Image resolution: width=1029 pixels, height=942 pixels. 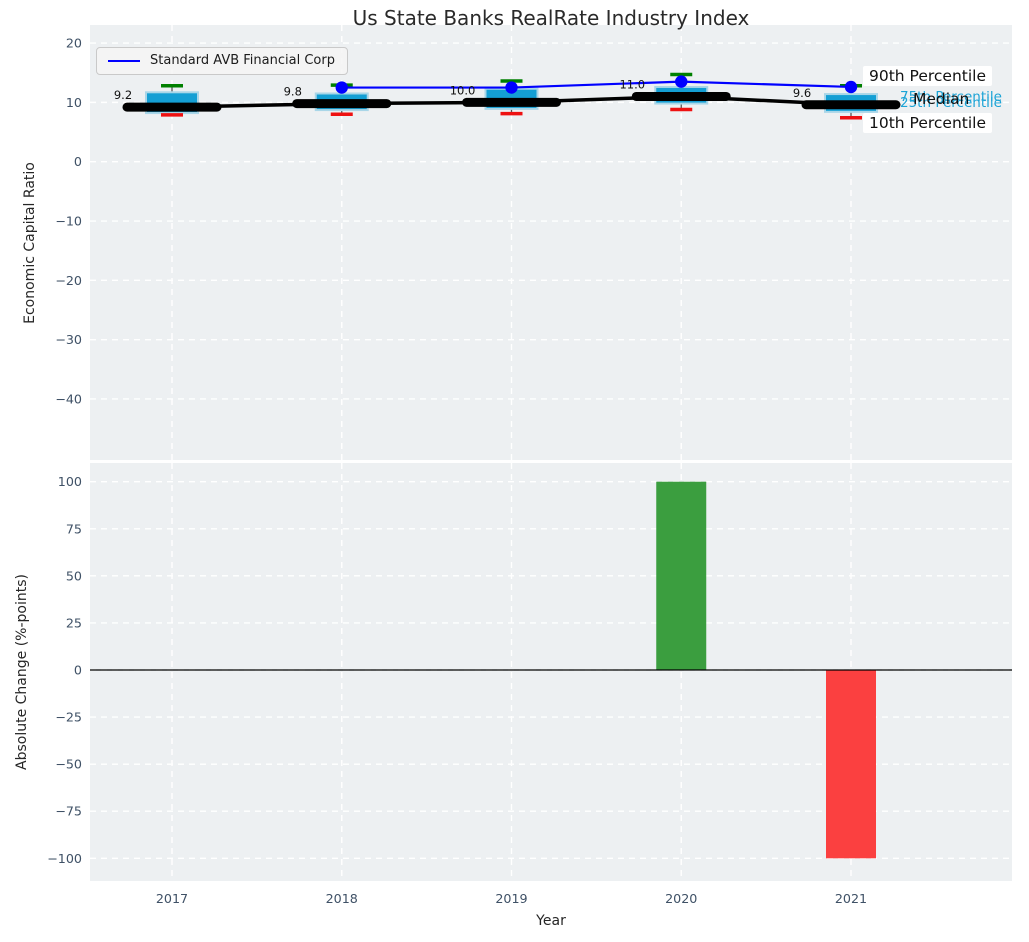 I want to click on x-tick-label: 2019, so click(x=511, y=898).